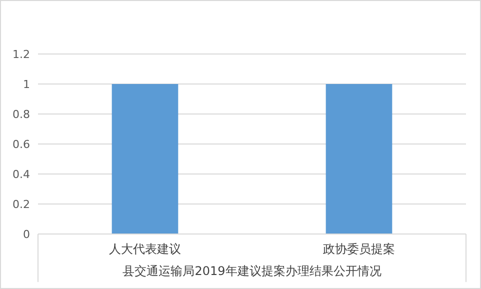 The height and width of the screenshot is (289, 481). I want to click on y-tick-label: 1, so click(26, 84).